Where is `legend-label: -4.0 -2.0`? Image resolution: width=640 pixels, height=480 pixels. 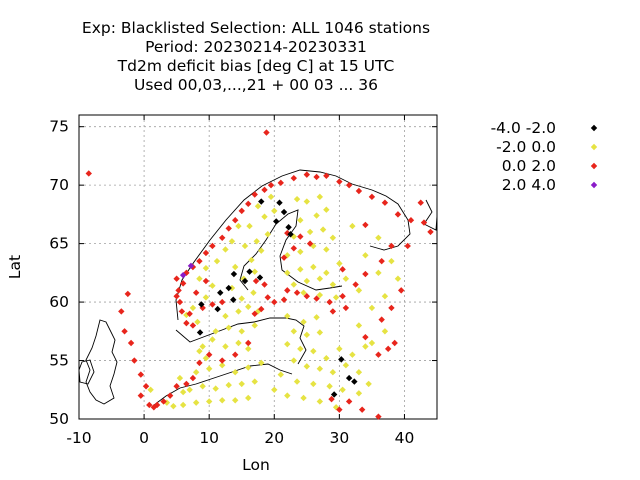
legend-label: -4.0 -2.0 is located at coordinates (523, 128).